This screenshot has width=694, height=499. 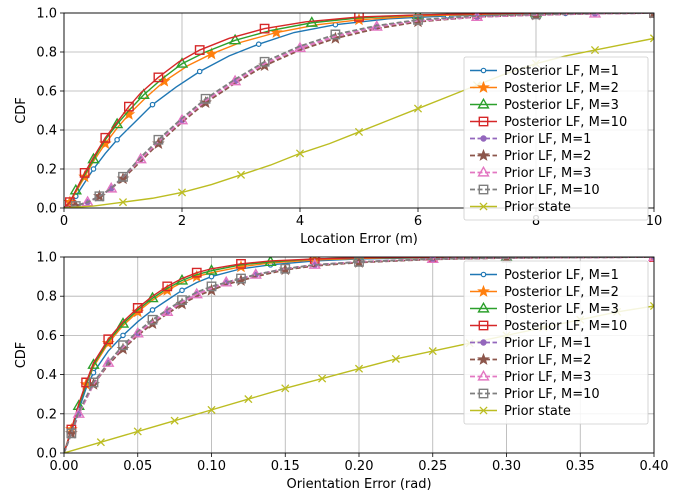 I want to click on legend-label: Prior LF, M=1, so click(x=547, y=139).